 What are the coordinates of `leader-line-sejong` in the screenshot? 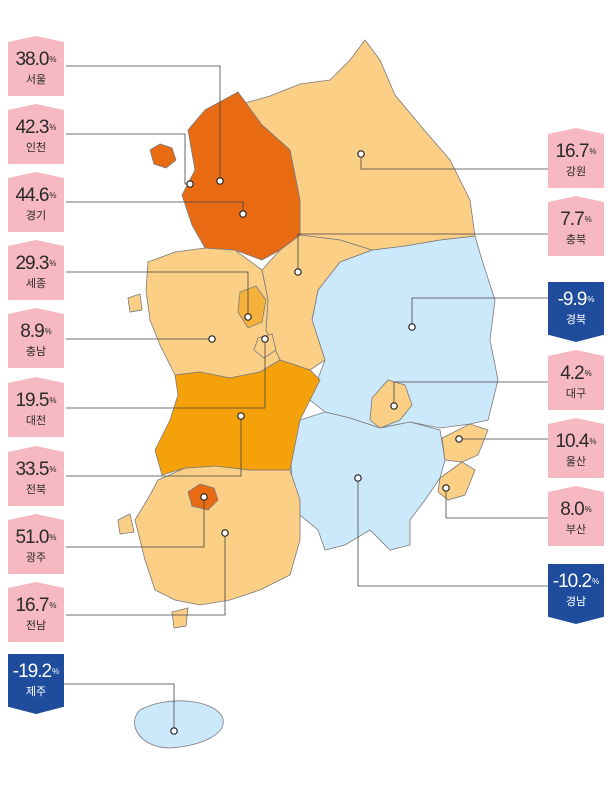 It's located at (157, 294).